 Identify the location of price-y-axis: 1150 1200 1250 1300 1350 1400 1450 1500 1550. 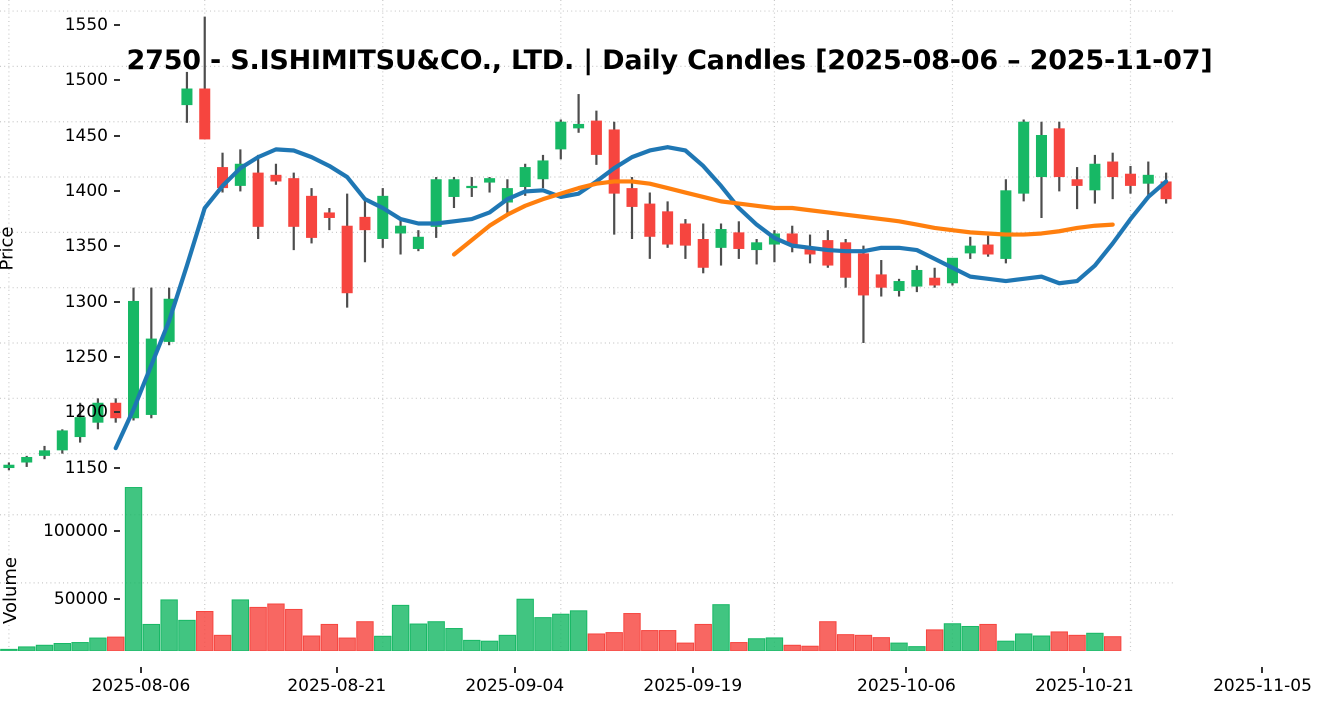
(84, 253).